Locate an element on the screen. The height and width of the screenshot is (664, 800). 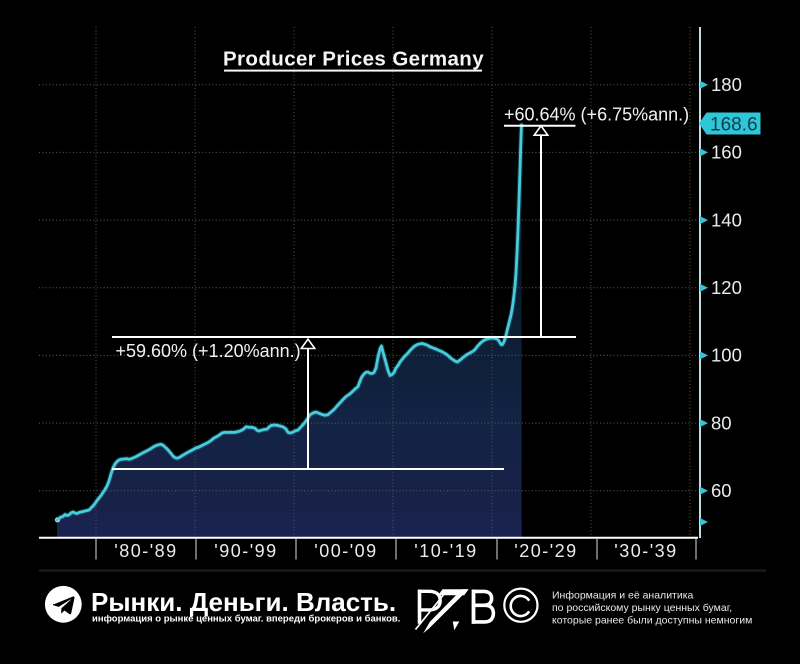
svg-text: '20-'29 is located at coordinates (545, 551).